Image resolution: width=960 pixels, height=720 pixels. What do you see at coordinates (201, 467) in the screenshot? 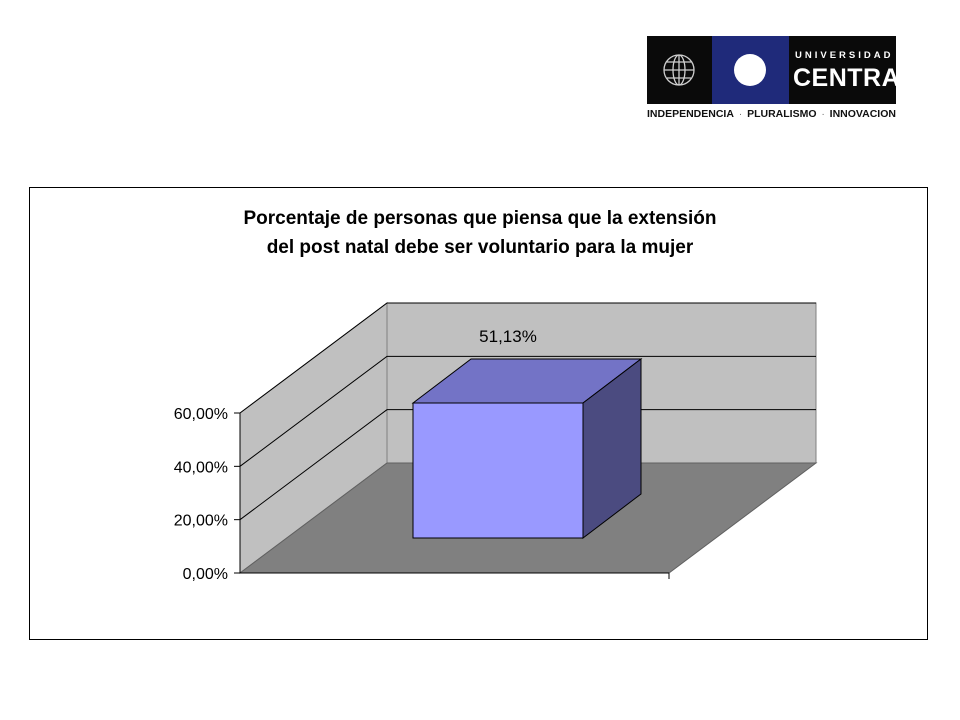
I see `y-tick-label: 40,00%` at bounding box center [201, 467].